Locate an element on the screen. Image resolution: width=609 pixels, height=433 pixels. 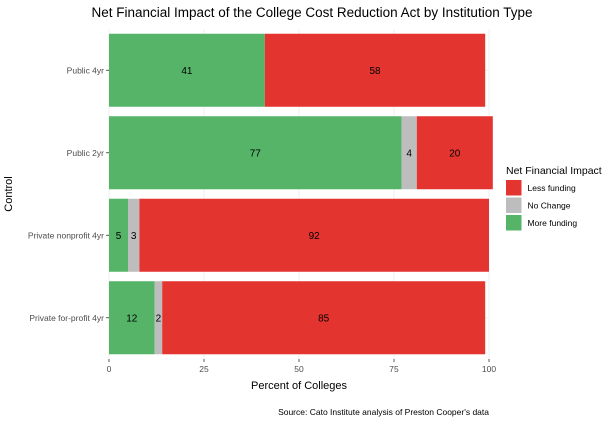
legend-label: No Change is located at coordinates (549, 205).